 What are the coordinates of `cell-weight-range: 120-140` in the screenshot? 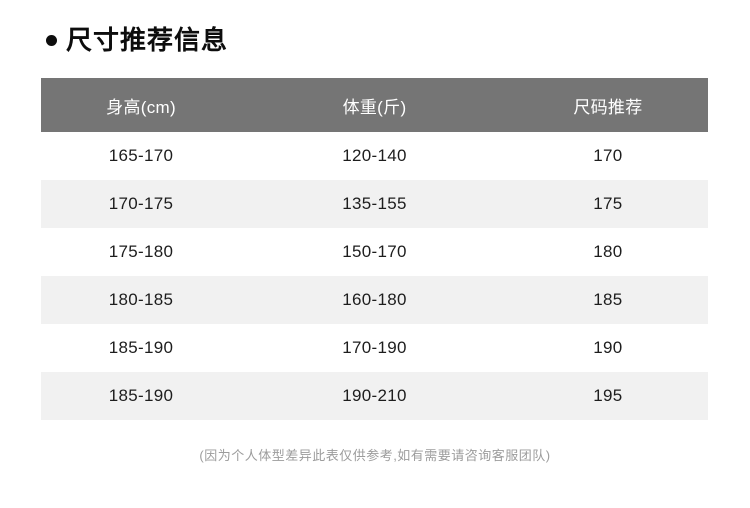 It's located at (374, 155).